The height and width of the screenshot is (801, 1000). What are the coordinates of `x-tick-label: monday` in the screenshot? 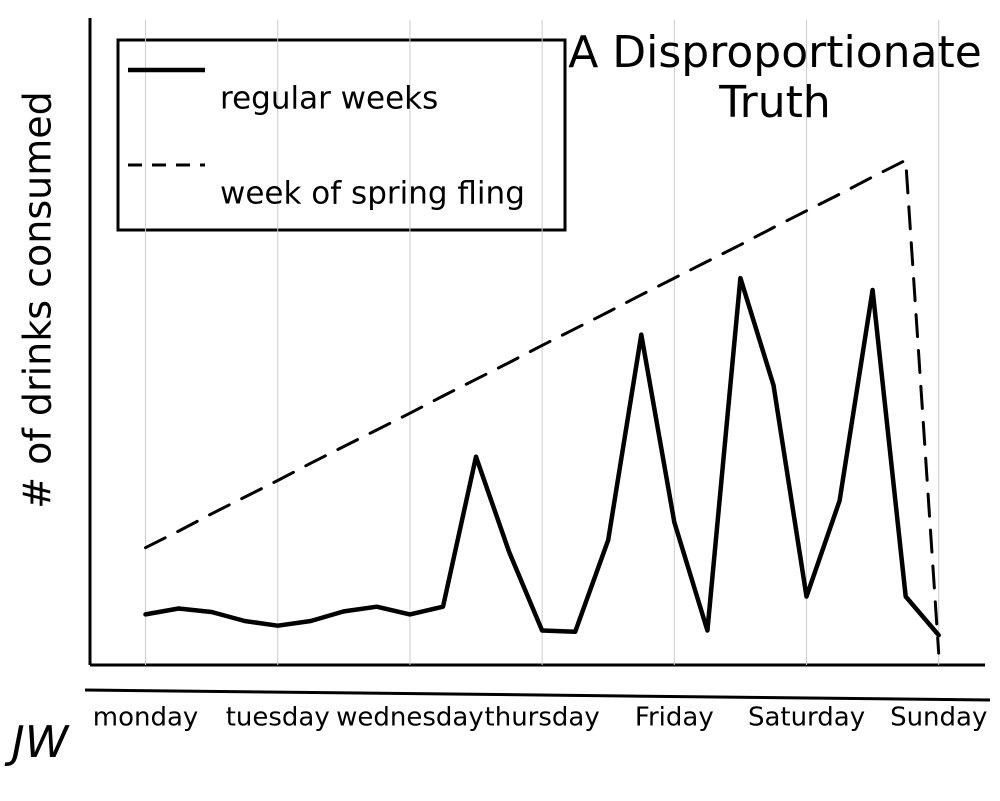 It's located at (146, 718).